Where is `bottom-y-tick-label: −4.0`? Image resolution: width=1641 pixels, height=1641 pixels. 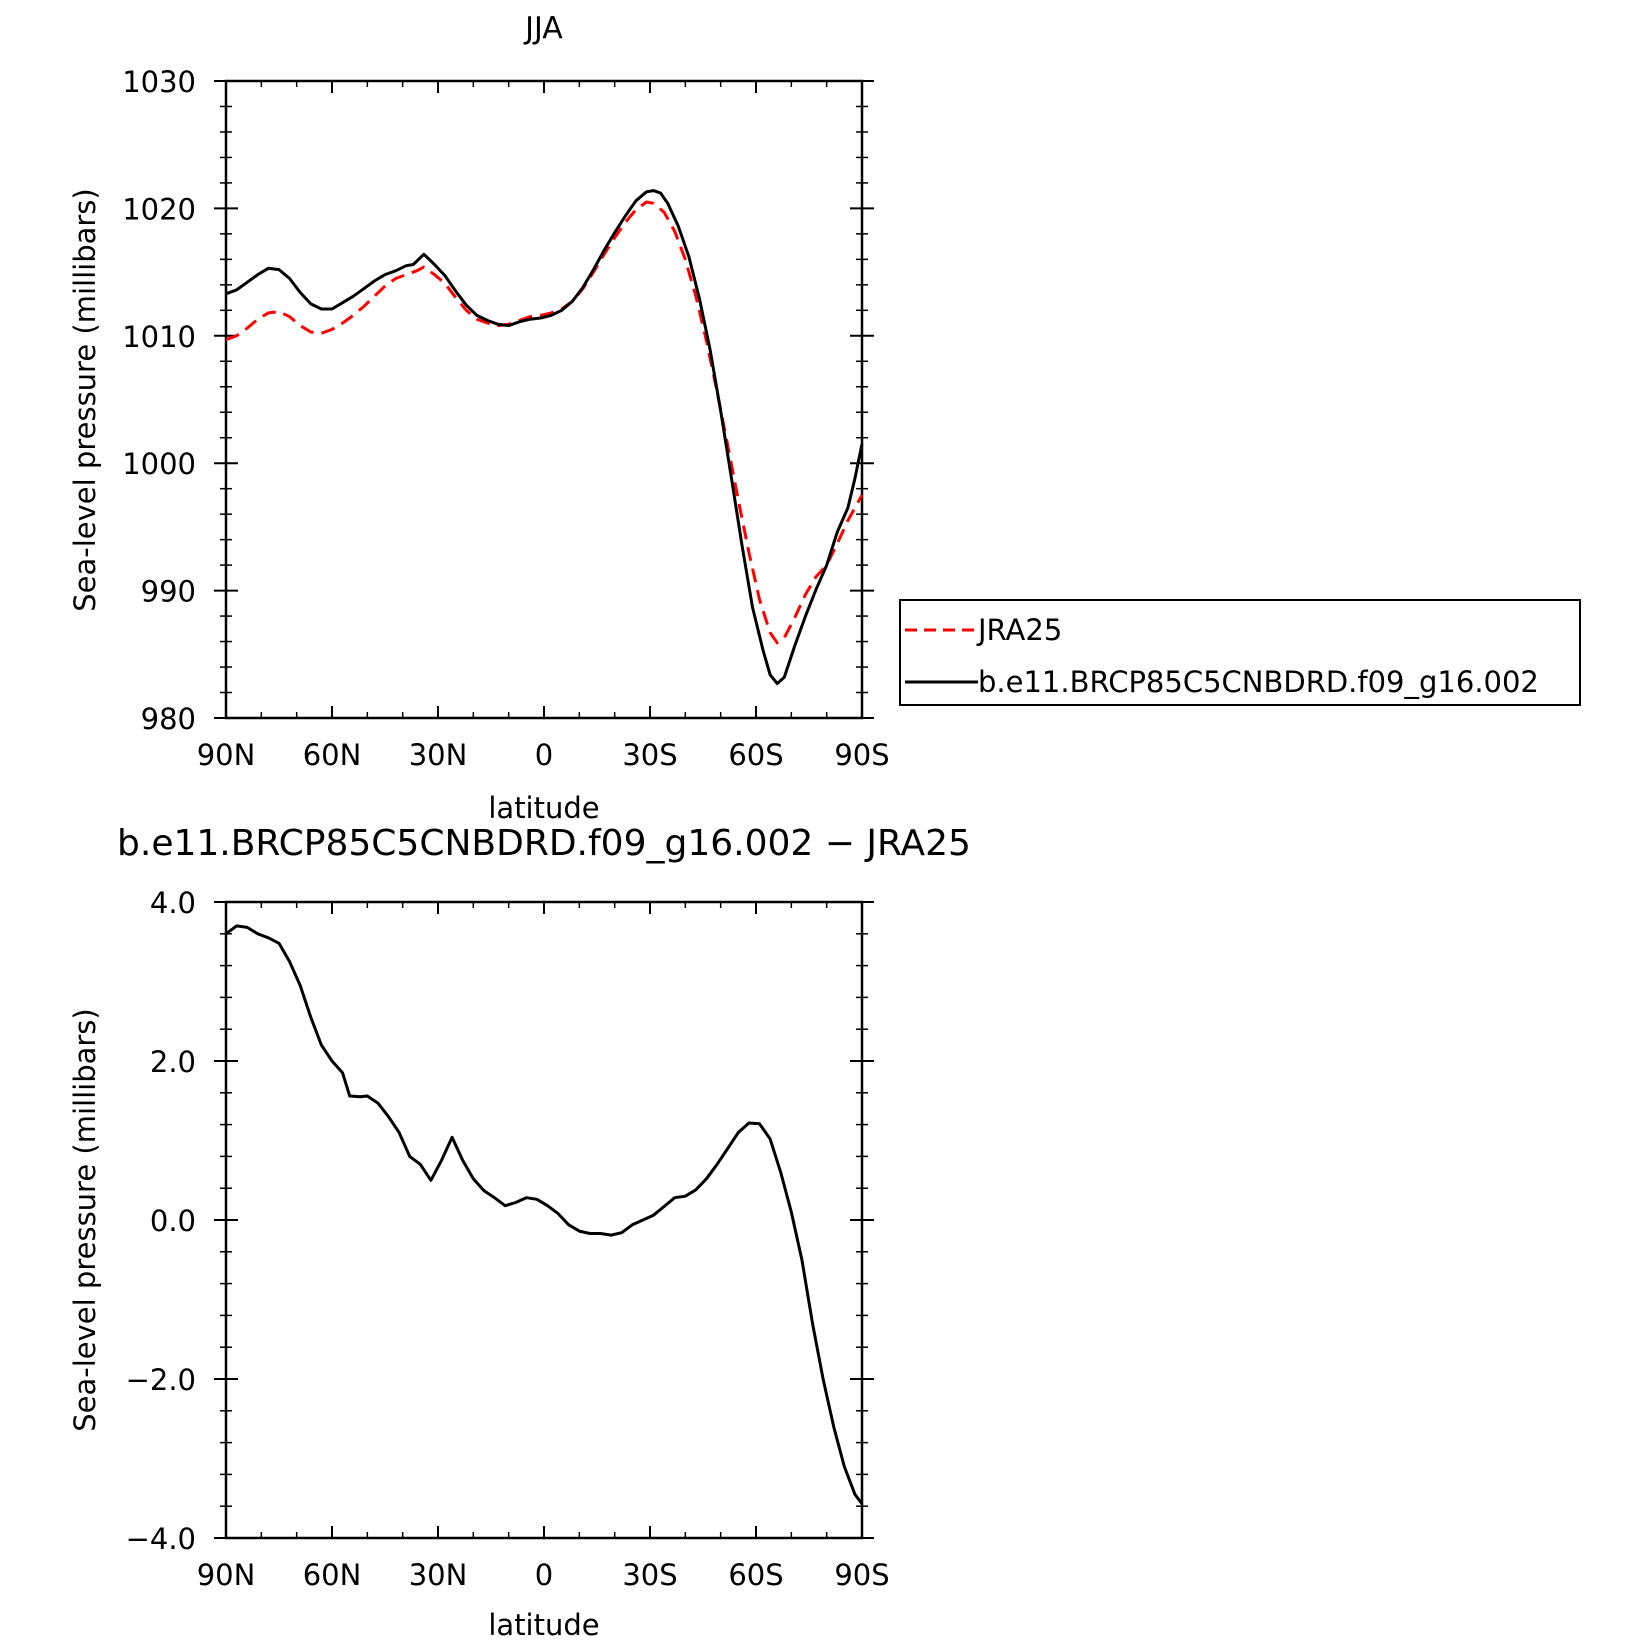 bottom-y-tick-label: −4.0 is located at coordinates (161, 1539).